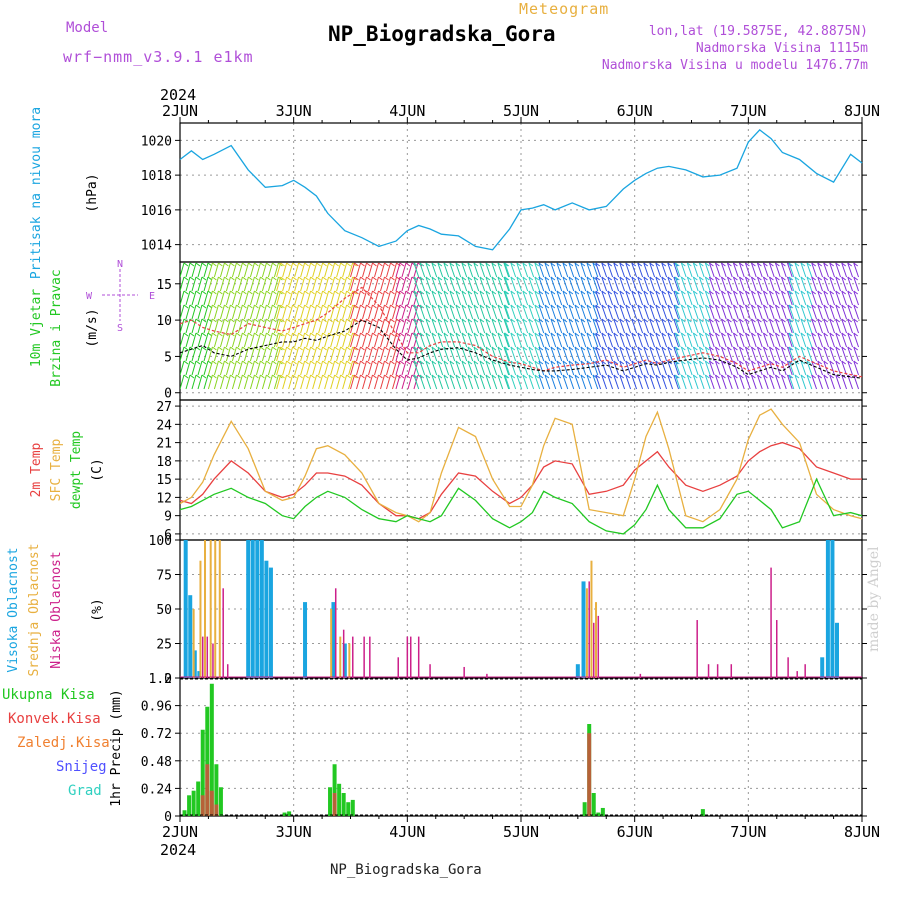  What do you see at coordinates (164, 321) in the screenshot?
I see `wind-ytick-label: 10` at bounding box center [164, 321].